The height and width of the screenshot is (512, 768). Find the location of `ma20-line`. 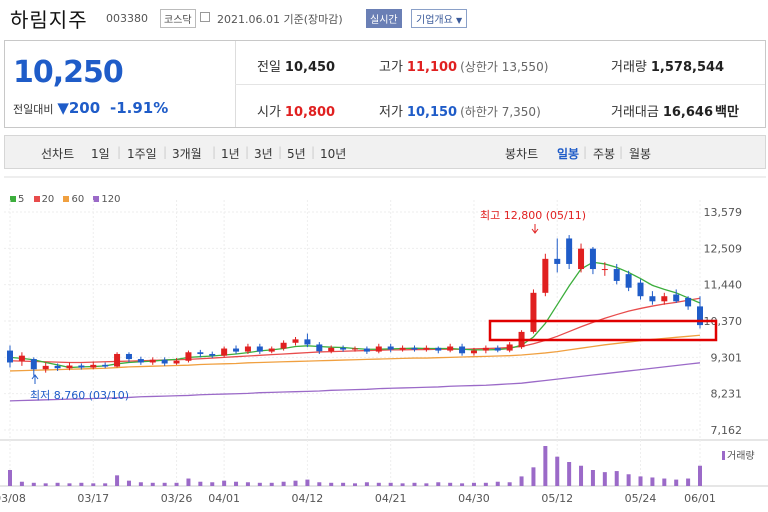

ma20-line is located at coordinates (355, 330).